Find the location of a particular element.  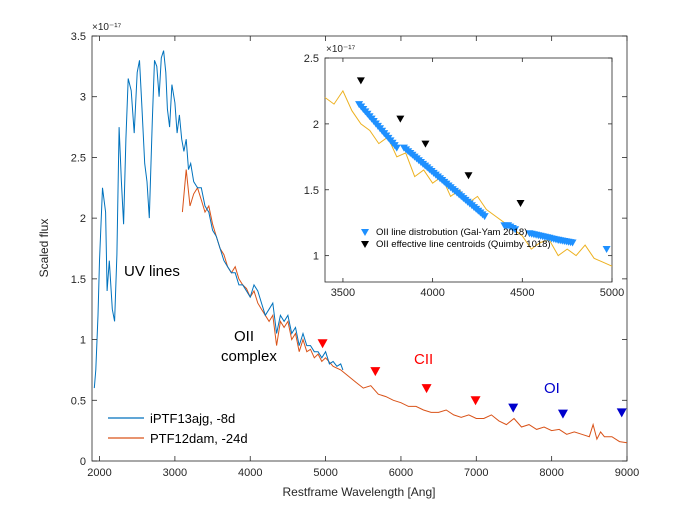

inset-y-tick-label: 1 is located at coordinates (316, 257).